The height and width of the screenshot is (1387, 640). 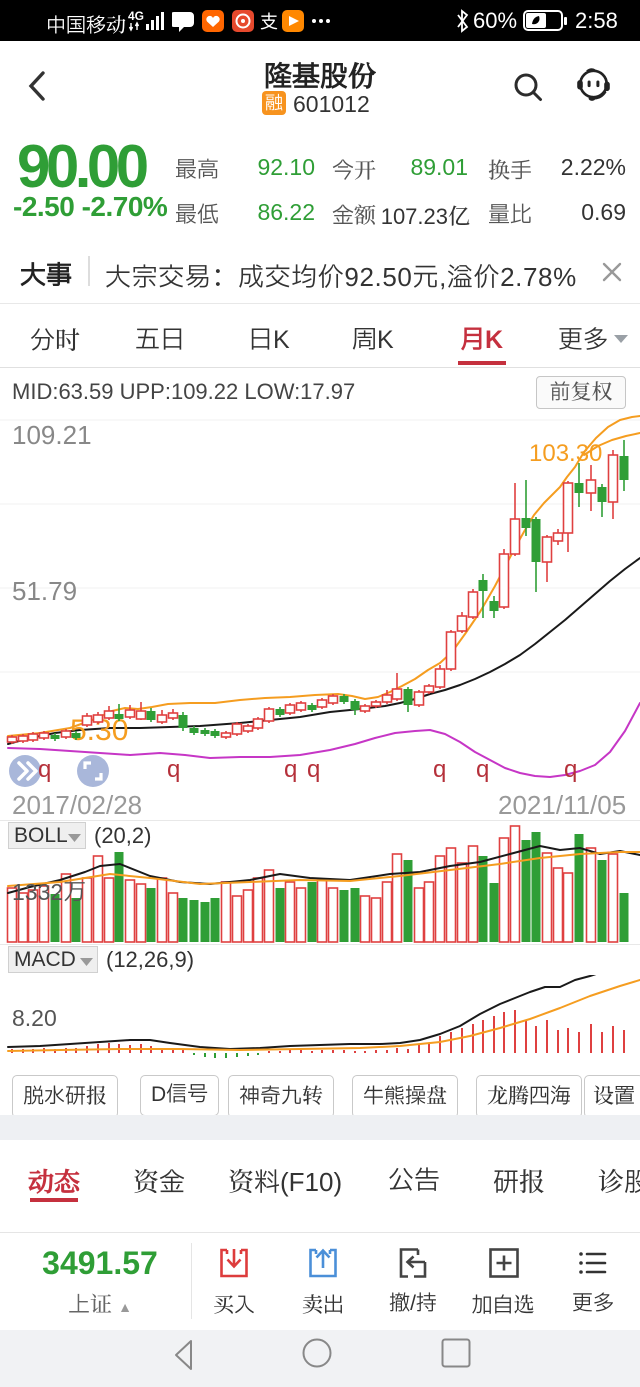 I want to click on svg-text: 109.21, so click(x=52, y=435).